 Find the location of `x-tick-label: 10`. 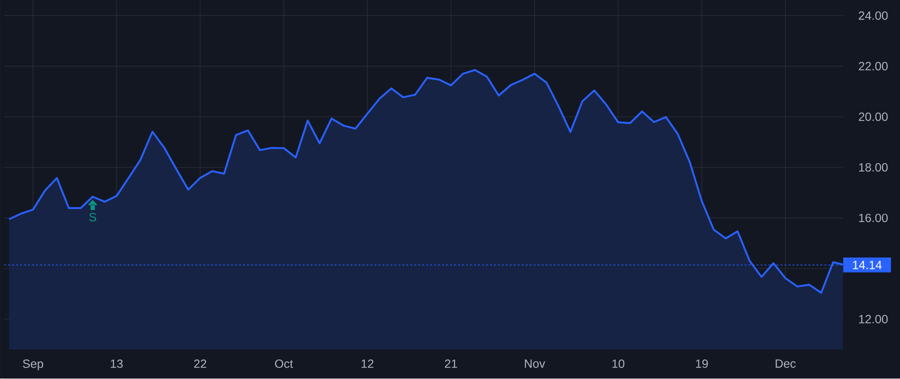

x-tick-label: 10 is located at coordinates (618, 364).